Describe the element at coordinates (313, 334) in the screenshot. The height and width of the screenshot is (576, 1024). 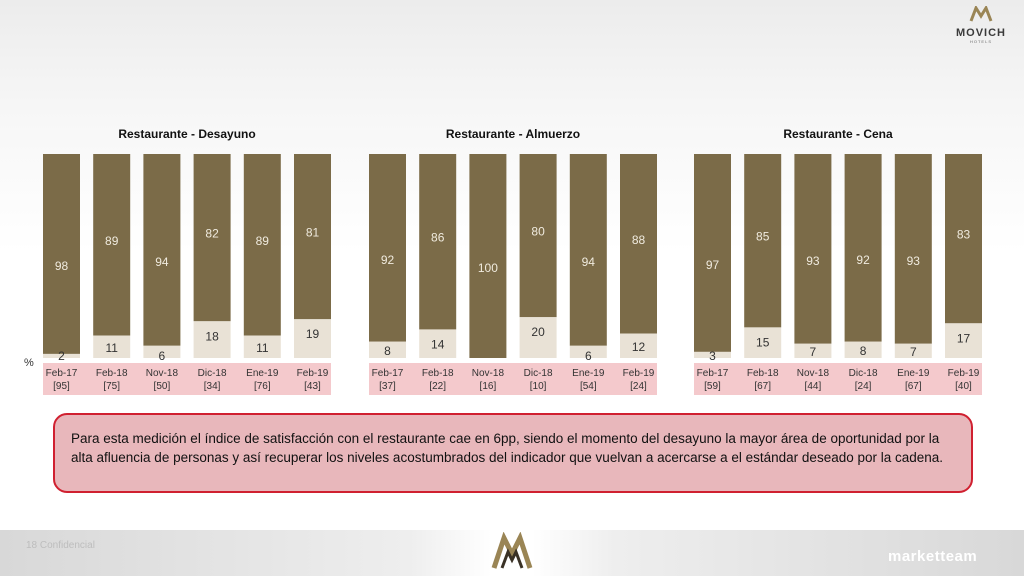
I see `data-label-bottom: 19` at that location.